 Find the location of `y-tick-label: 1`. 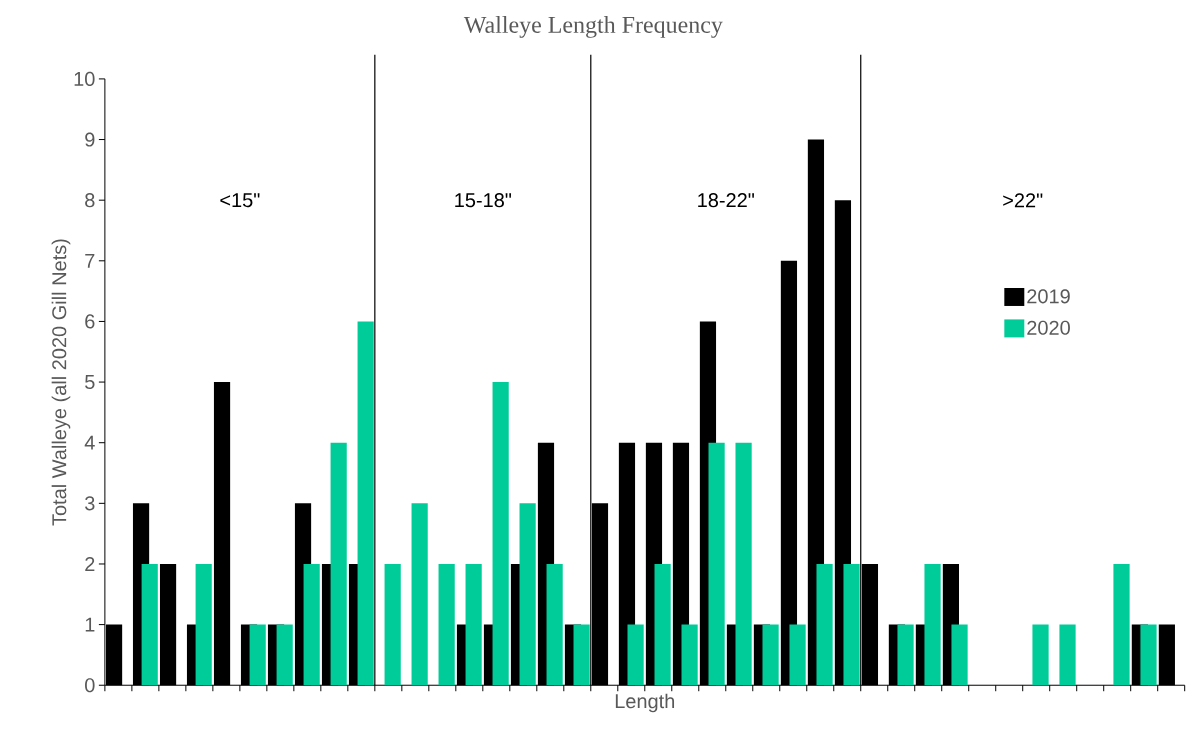

y-tick-label: 1 is located at coordinates (90, 624).